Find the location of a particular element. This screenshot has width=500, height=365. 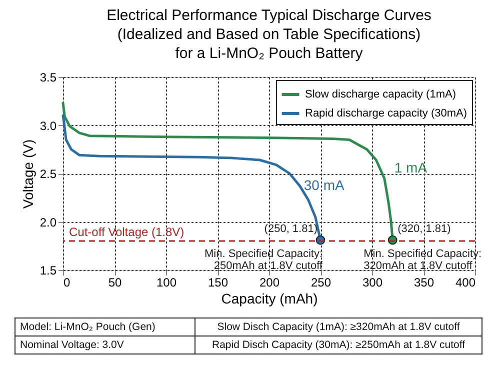

x-tick-label: 100 is located at coordinates (166, 283).